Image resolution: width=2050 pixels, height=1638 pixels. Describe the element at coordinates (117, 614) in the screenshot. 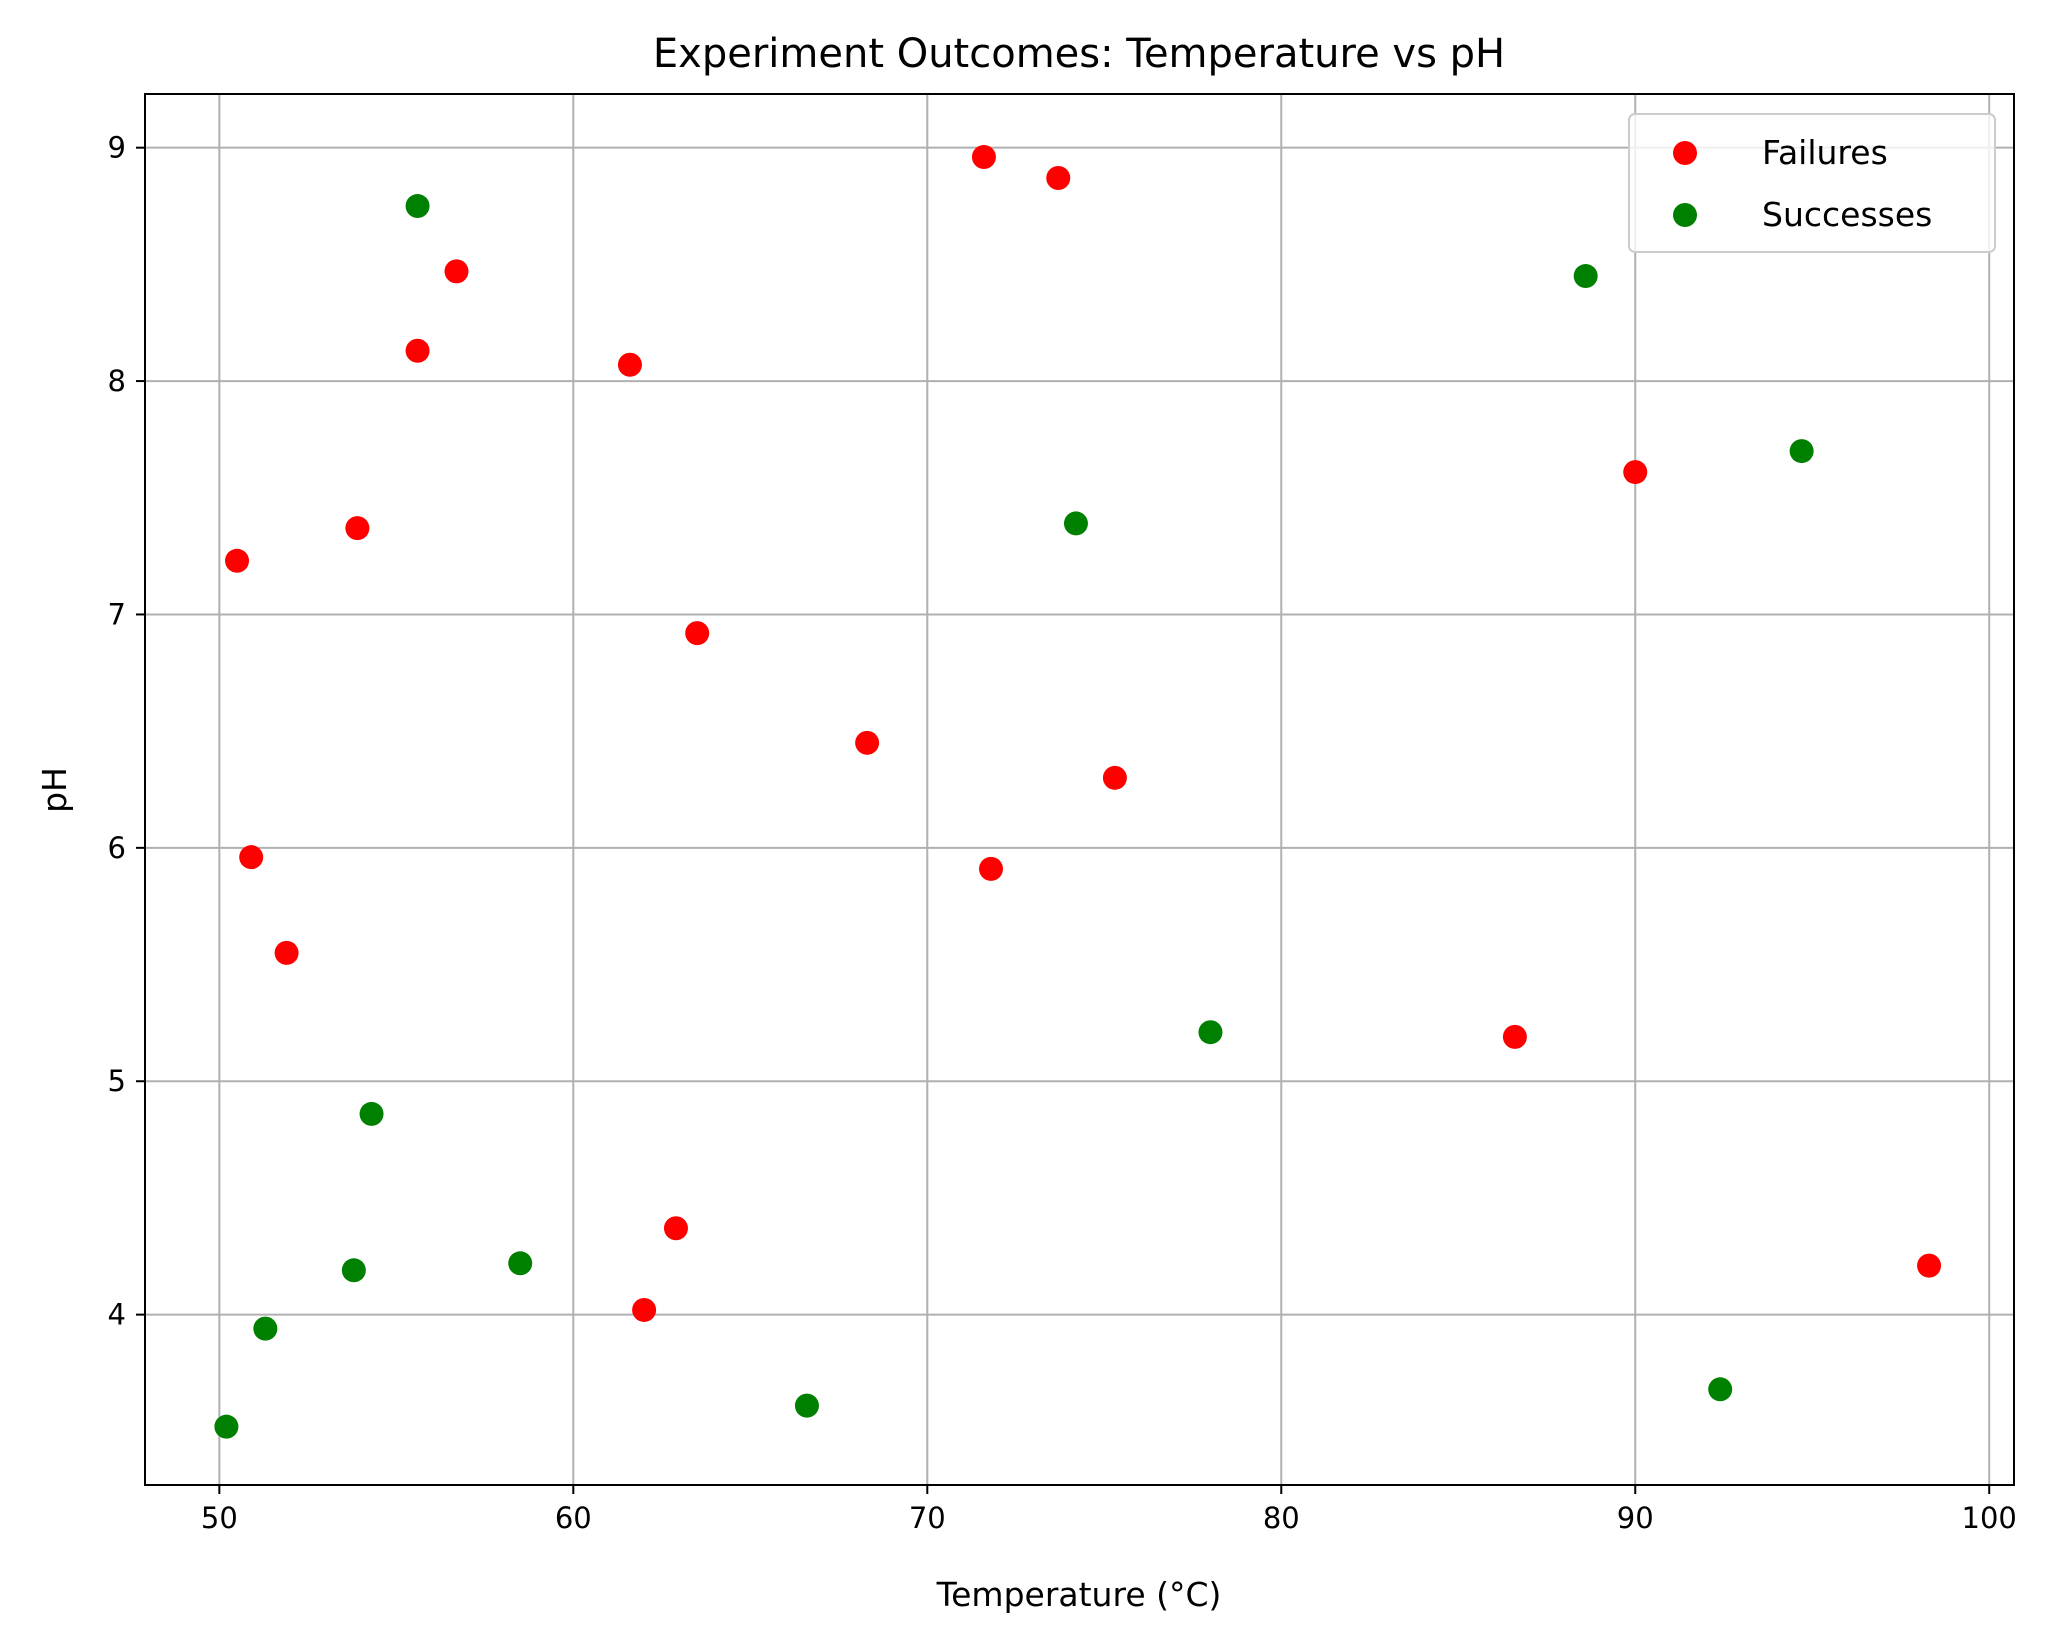

I see `y-tick-label: 7` at that location.